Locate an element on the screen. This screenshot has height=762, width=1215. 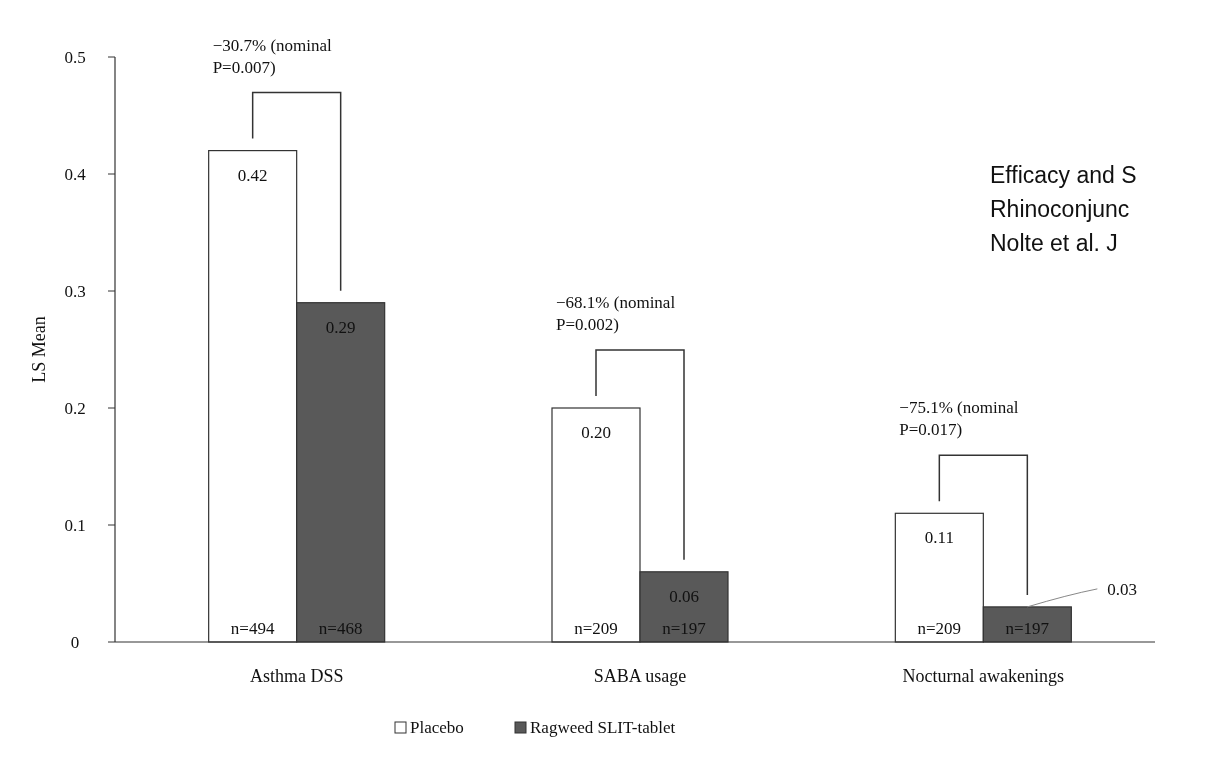
annotation: n=494 is located at coordinates (252, 628).